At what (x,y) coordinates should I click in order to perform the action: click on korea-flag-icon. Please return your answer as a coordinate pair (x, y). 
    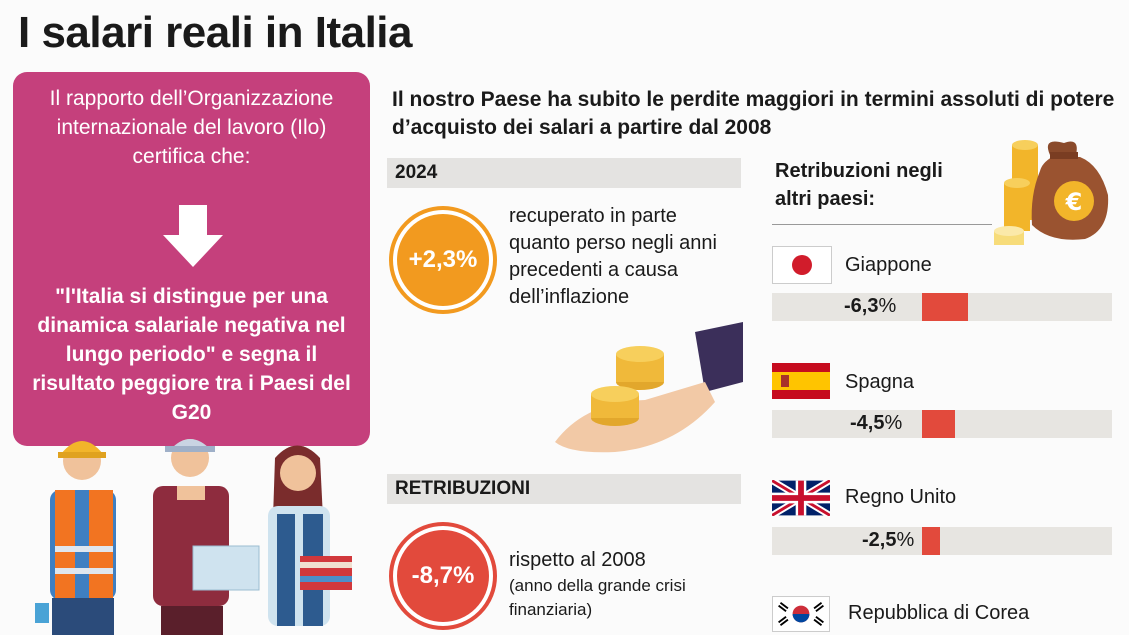
    Looking at the image, I should click on (801, 614).